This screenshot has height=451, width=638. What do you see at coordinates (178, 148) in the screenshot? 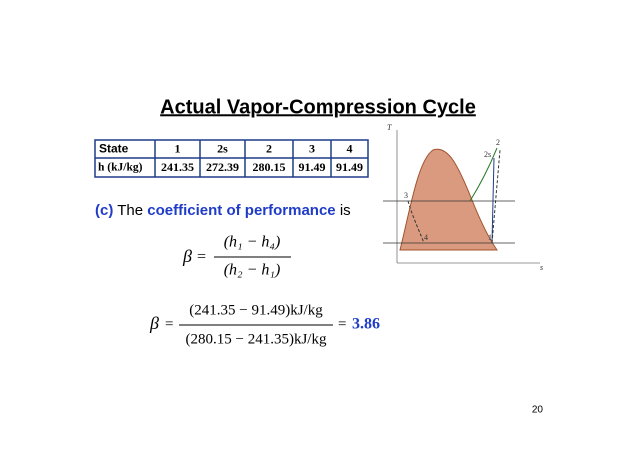
I see `header-cell: 1` at bounding box center [178, 148].